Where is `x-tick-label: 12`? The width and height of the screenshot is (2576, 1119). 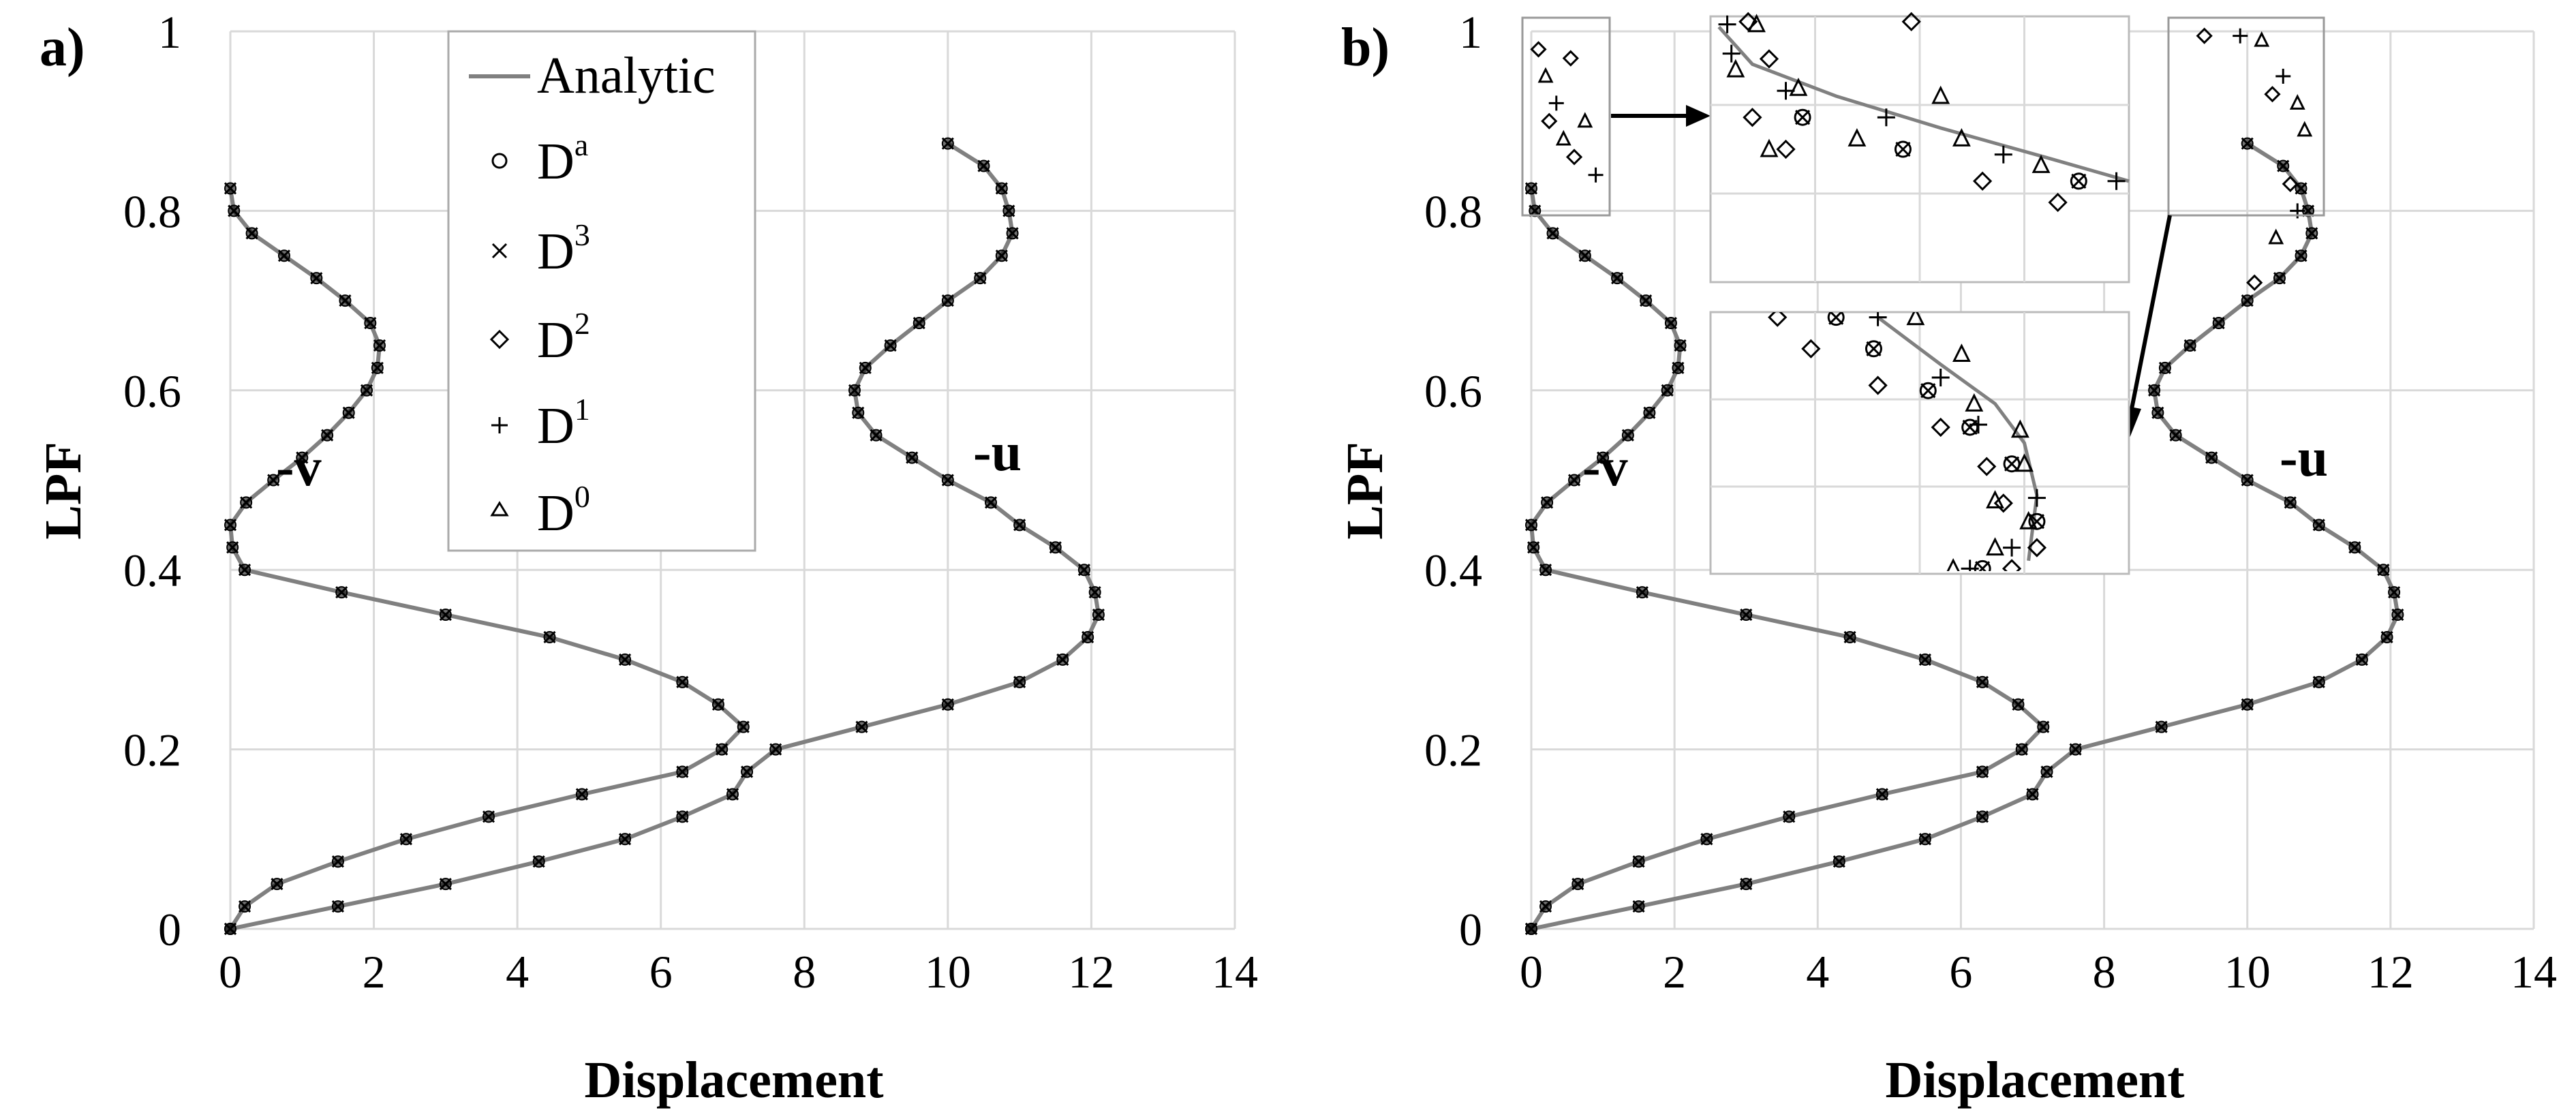
x-tick-label: 12 is located at coordinates (1091, 972).